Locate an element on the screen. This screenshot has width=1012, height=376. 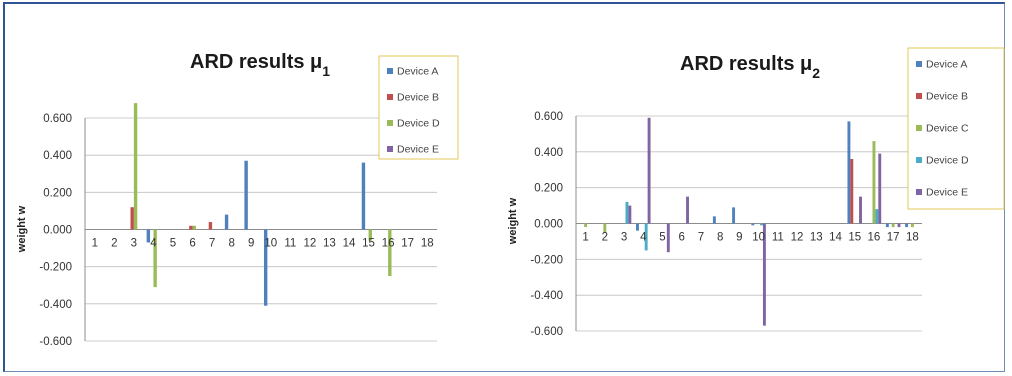
x-tick-label: 18 is located at coordinates (427, 244).